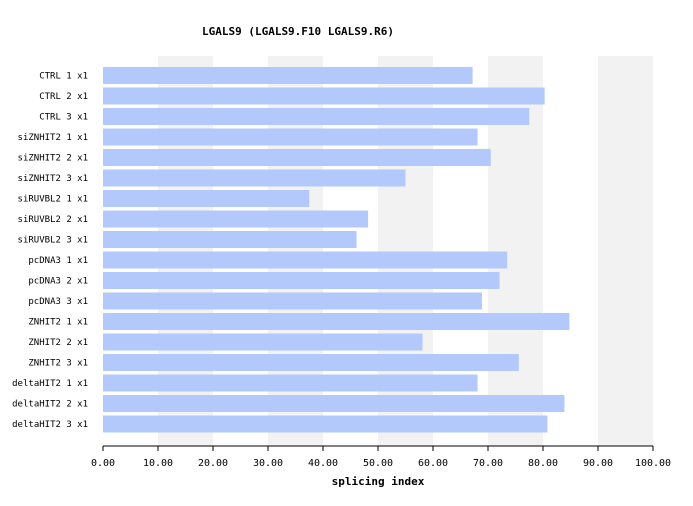 This screenshot has width=693, height=506. What do you see at coordinates (58, 364) in the screenshot?
I see `category-label: ZNHIT2 3 x1` at bounding box center [58, 364].